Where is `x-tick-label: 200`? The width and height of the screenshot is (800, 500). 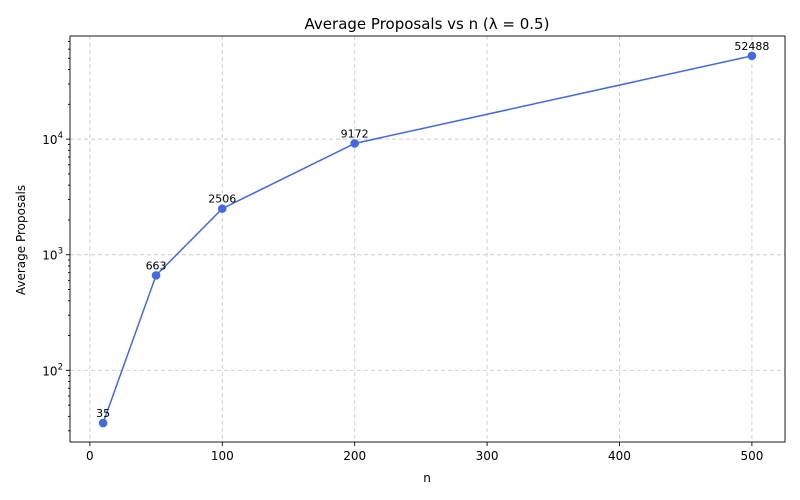 x-tick-label: 200 is located at coordinates (354, 456).